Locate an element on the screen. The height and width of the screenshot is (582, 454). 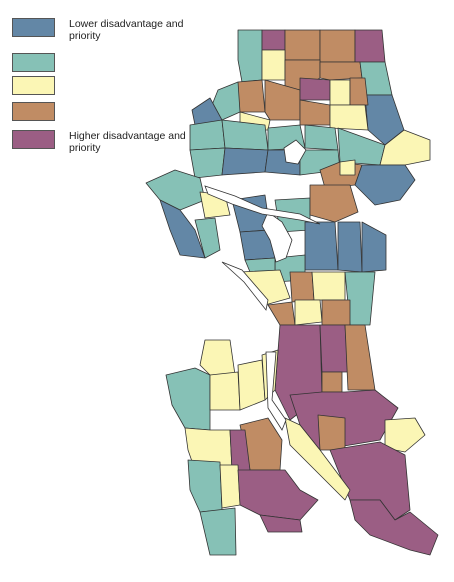
tract-ws-purple-c is located at coordinates (281, 523).